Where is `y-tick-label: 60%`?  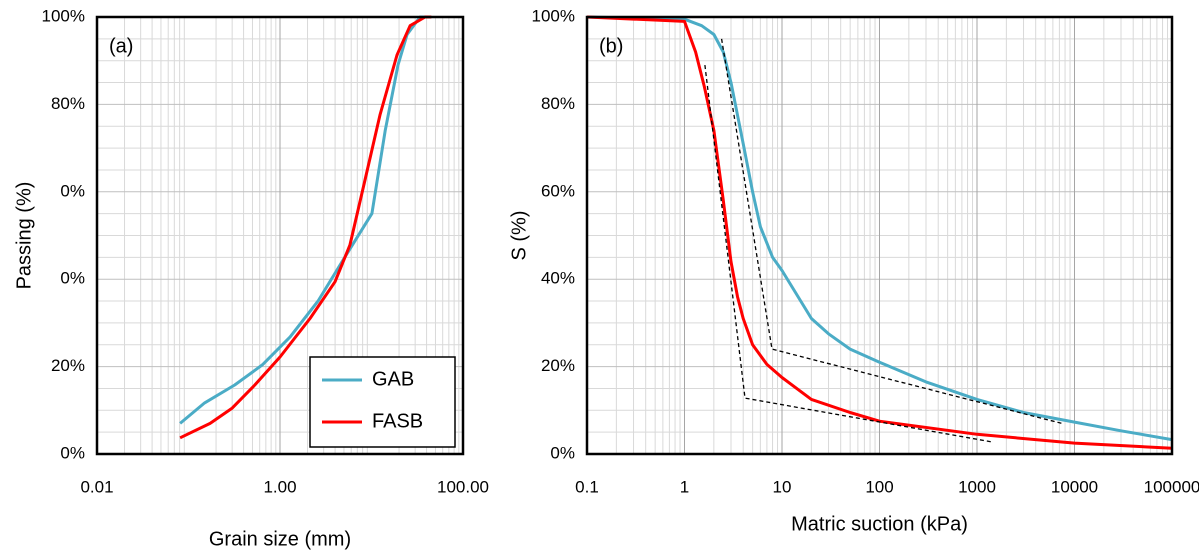 y-tick-label: 60% is located at coordinates (558, 190).